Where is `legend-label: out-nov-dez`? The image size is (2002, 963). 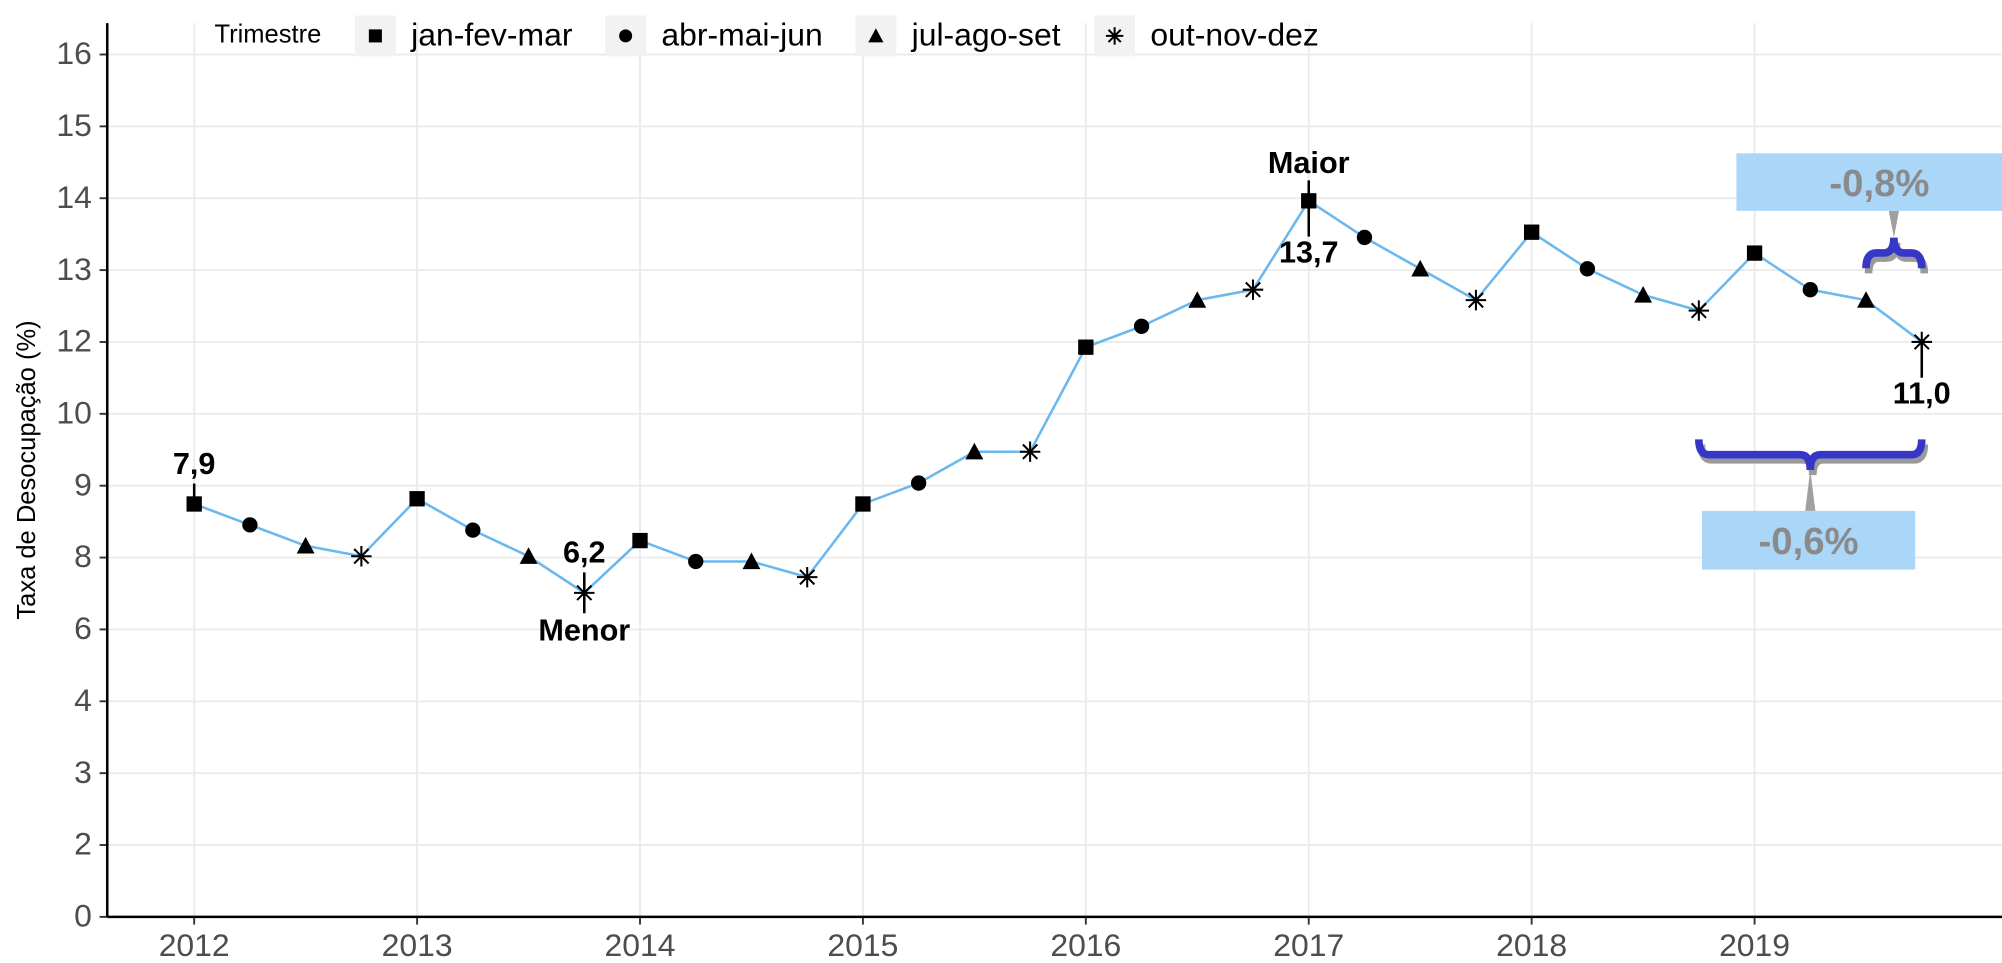
legend-label: out-nov-dez is located at coordinates (1234, 35).